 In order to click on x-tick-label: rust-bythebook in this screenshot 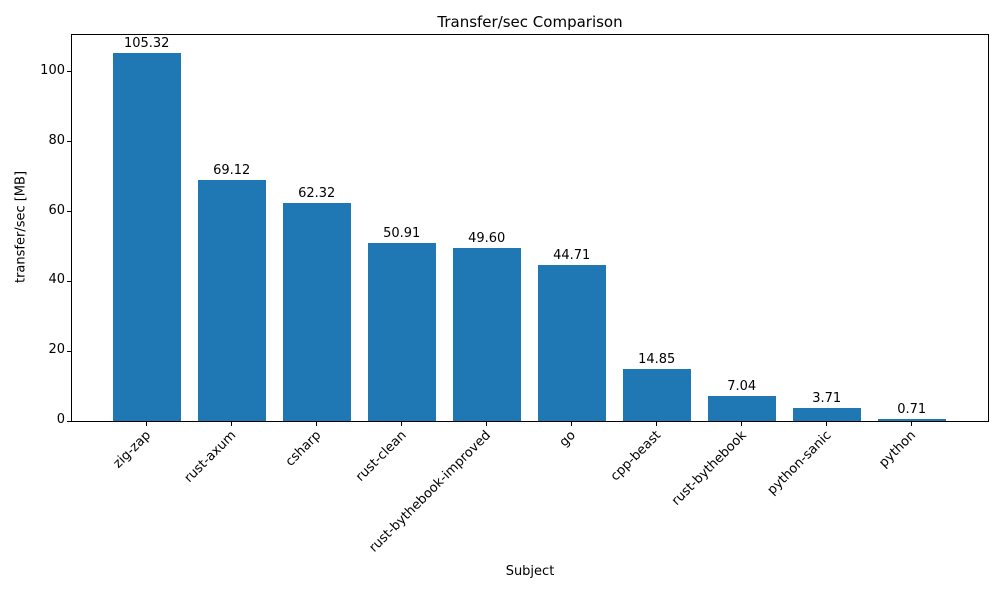, I will do `click(709, 468)`.